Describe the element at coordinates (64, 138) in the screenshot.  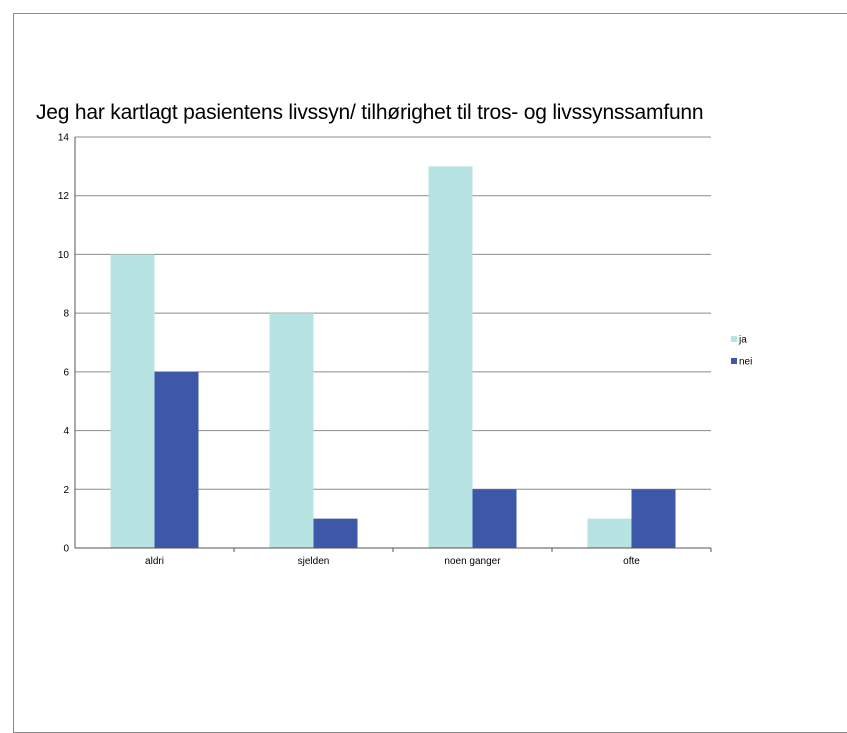
I see `y-tick-label: 14` at that location.